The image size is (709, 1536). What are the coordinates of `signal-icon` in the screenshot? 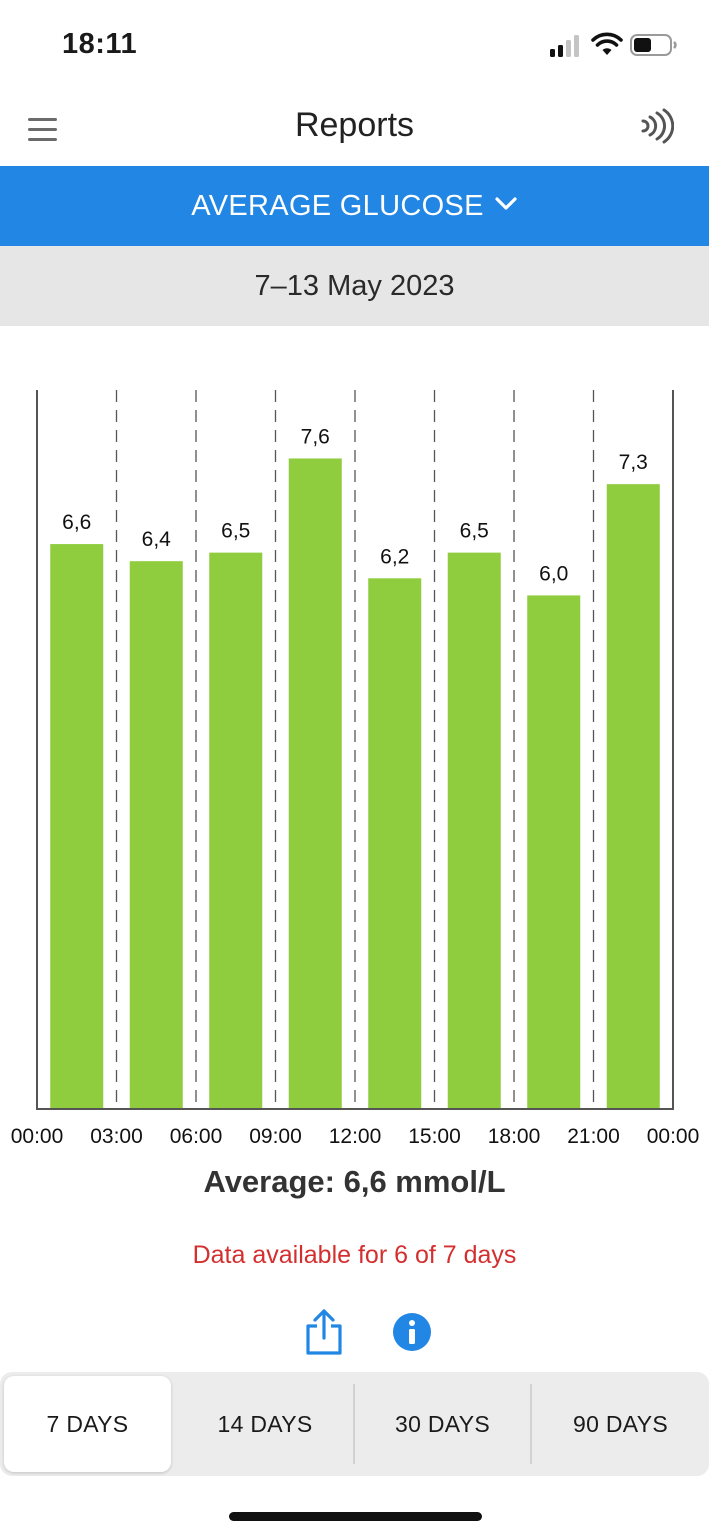 It's located at (565, 46).